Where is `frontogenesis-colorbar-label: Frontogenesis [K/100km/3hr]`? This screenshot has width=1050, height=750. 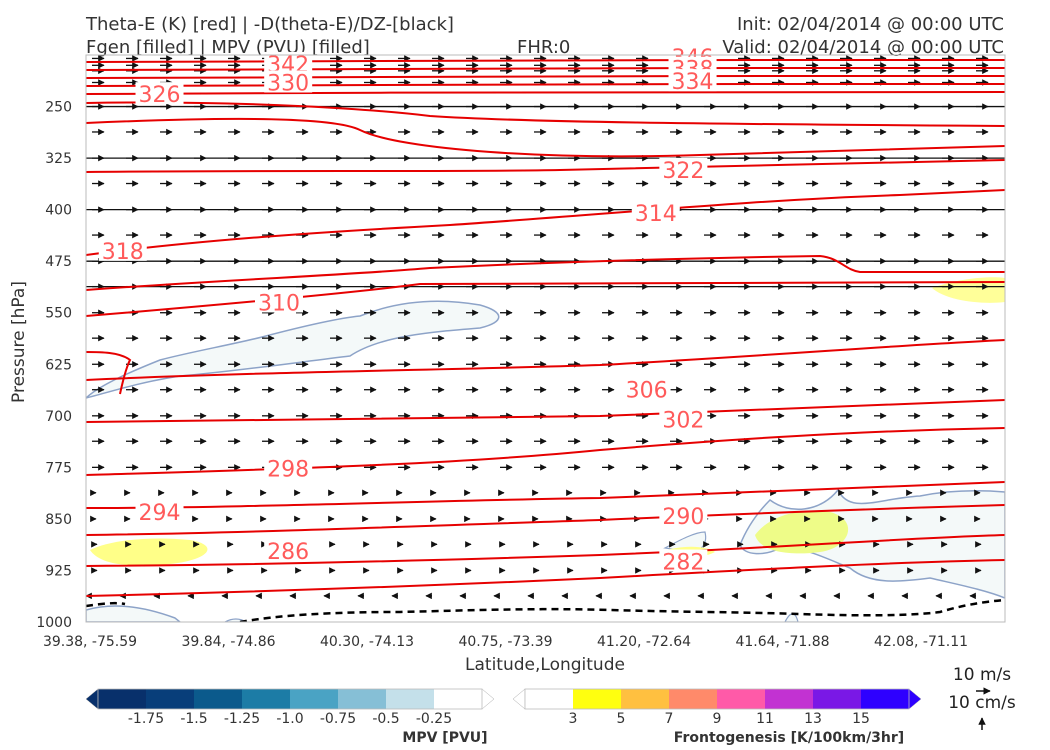 frontogenesis-colorbar-label: Frontogenesis [K/100km/3hr] is located at coordinates (789, 738).